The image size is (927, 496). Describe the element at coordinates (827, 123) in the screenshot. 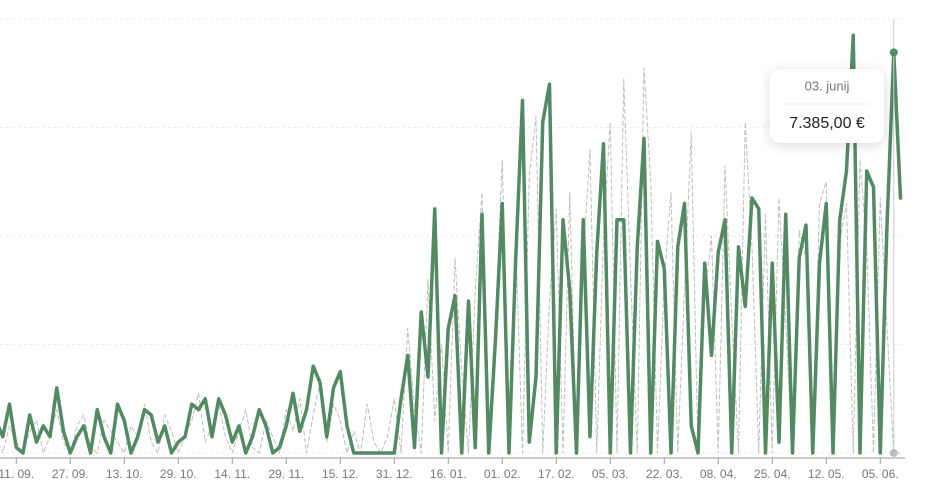

I see `tooltip-value: 7.385,00 €` at that location.